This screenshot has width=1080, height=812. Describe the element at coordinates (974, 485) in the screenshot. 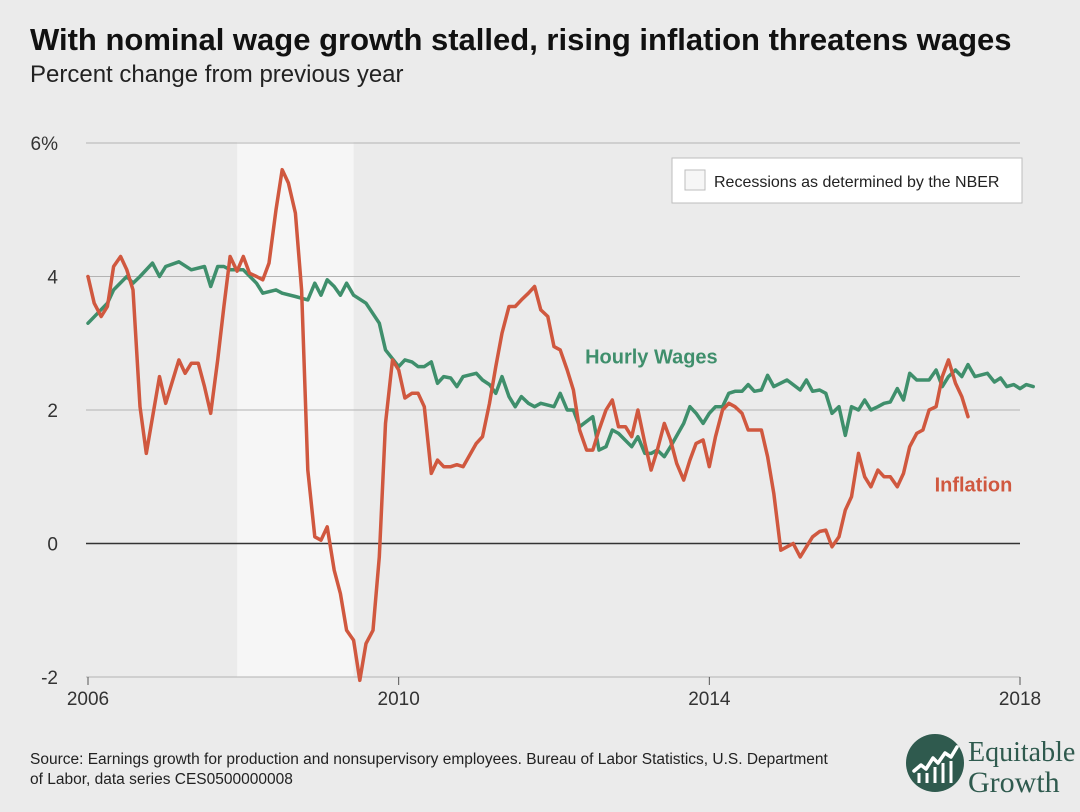

I see `inflation-series-label: Inflation` at that location.